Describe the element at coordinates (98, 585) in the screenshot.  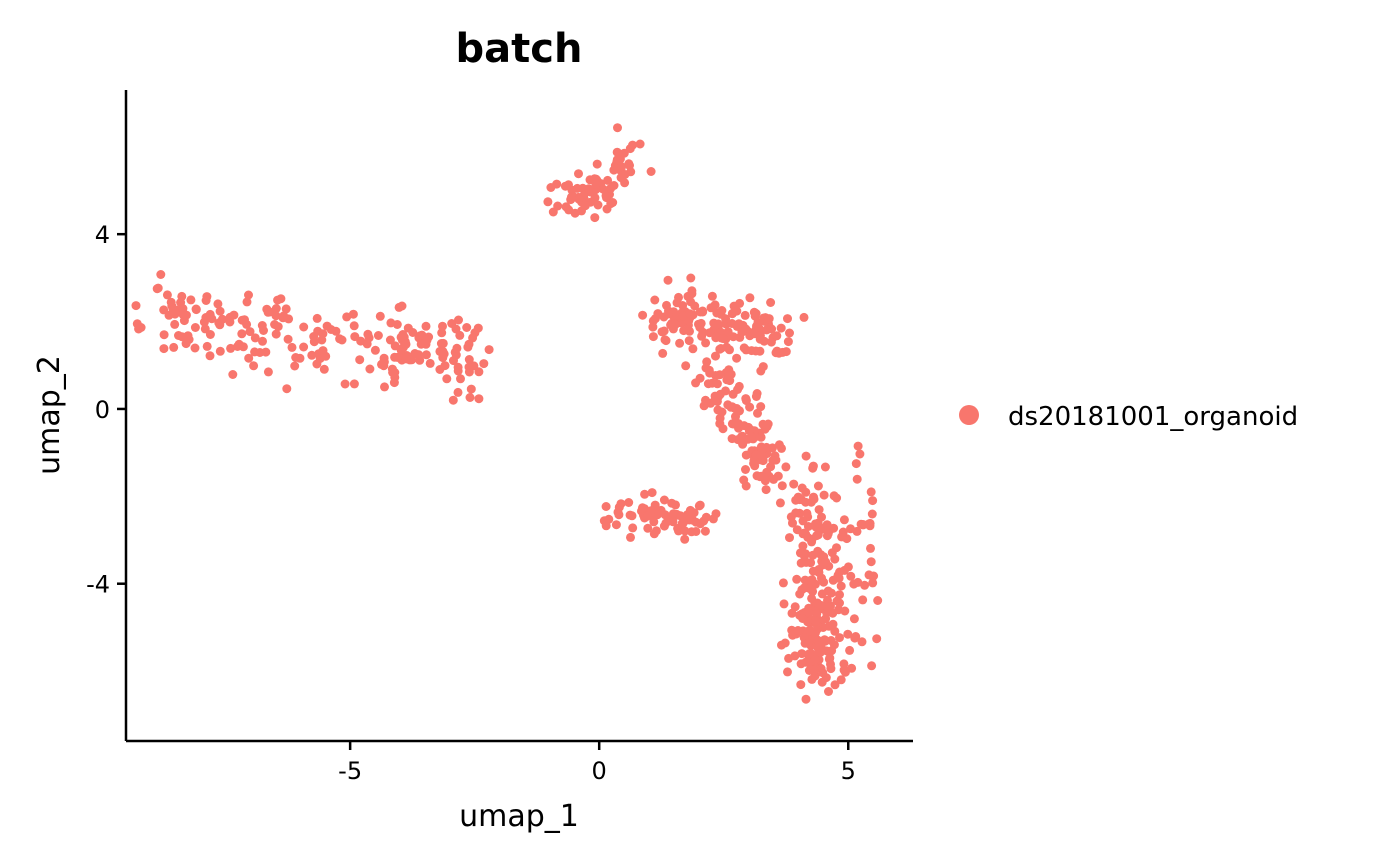
I see `y-tick-label: -4` at that location.